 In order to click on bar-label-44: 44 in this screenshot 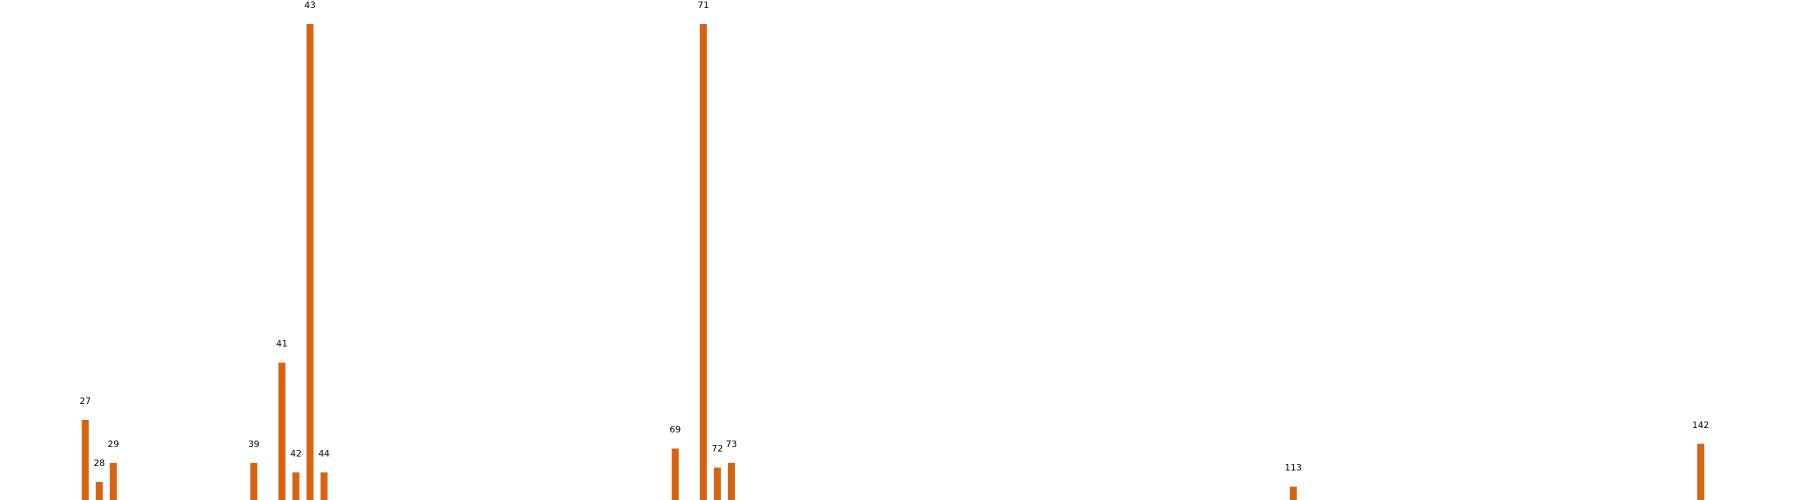, I will do `click(324, 454)`.